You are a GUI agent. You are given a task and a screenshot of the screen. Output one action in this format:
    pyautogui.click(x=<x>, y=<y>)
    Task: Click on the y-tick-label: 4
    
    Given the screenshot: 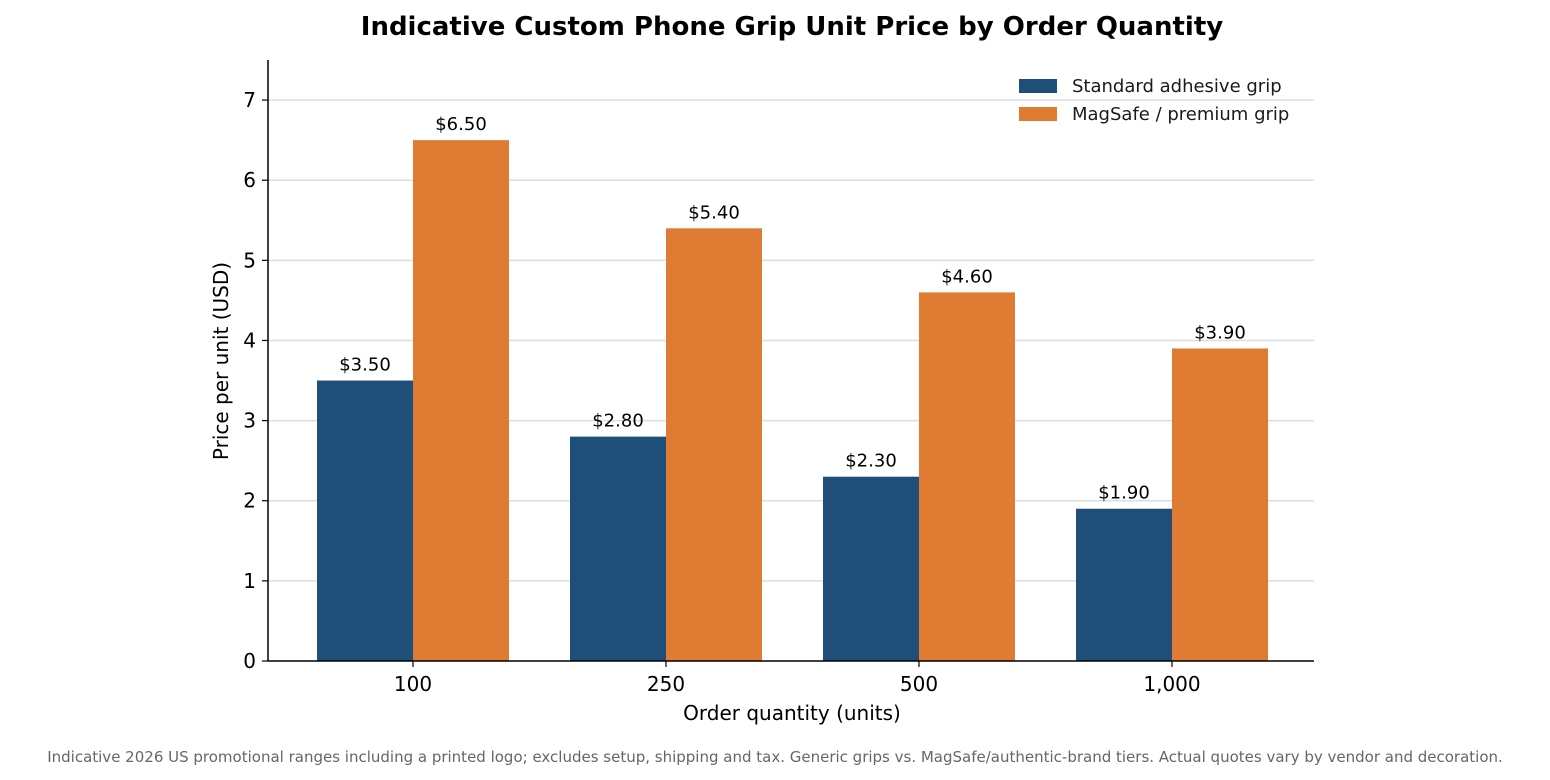 What is the action you would take?
    pyautogui.click(x=249, y=340)
    